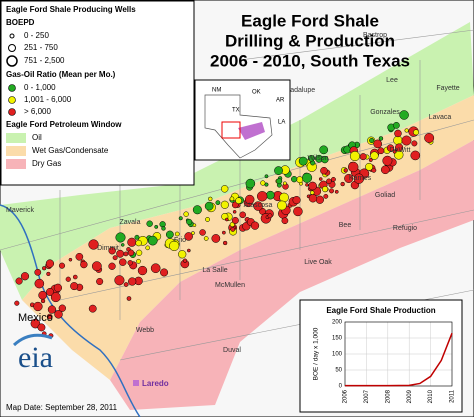 Image resolution: width=474 pixels, height=417 pixels. I want to click on county-label: McMullen, so click(230, 285).